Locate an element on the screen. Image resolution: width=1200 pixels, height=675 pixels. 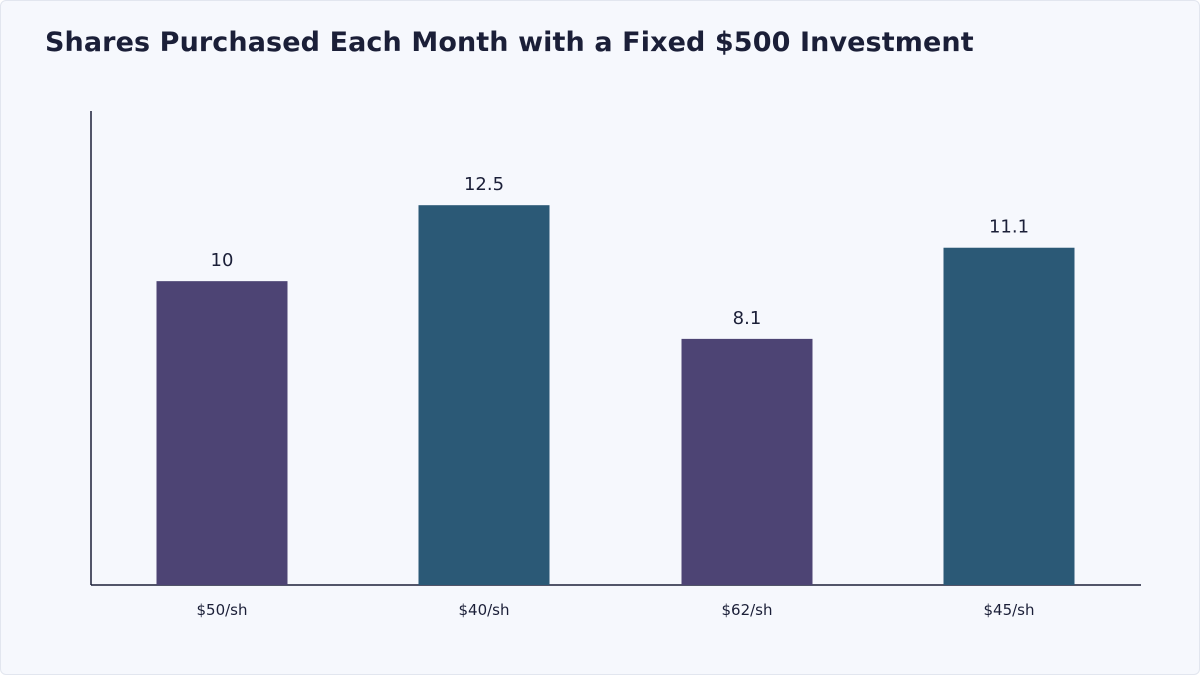
value-label-3: 8.1 is located at coordinates (747, 318).